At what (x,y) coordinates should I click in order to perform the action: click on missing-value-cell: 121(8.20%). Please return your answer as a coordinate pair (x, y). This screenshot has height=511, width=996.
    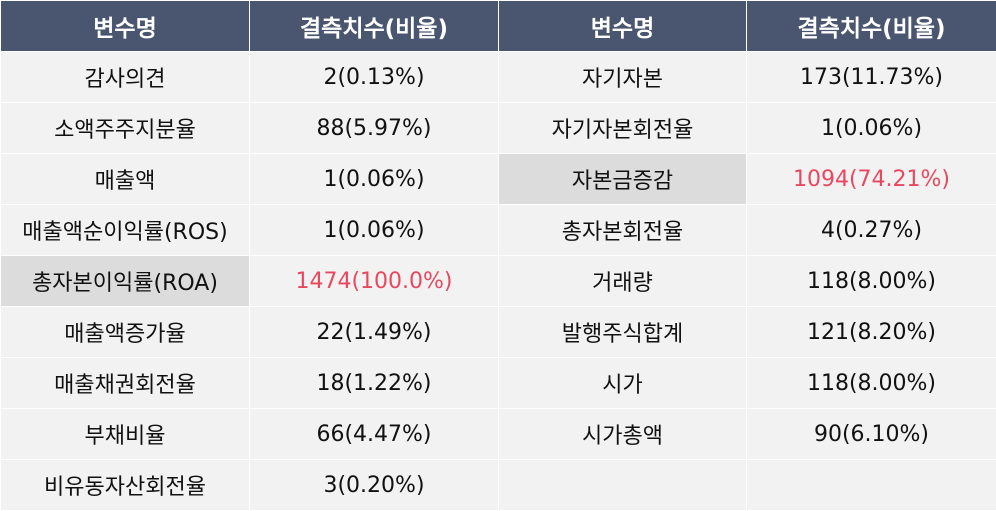
    Looking at the image, I should click on (871, 332).